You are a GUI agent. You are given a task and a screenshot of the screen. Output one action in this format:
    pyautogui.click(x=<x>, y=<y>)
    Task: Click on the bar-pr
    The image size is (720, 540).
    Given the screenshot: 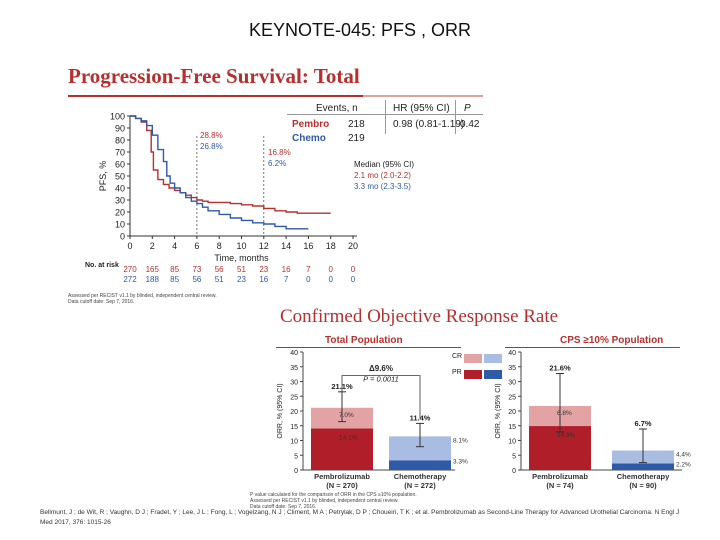 What is the action you would take?
    pyautogui.click(x=560, y=448)
    